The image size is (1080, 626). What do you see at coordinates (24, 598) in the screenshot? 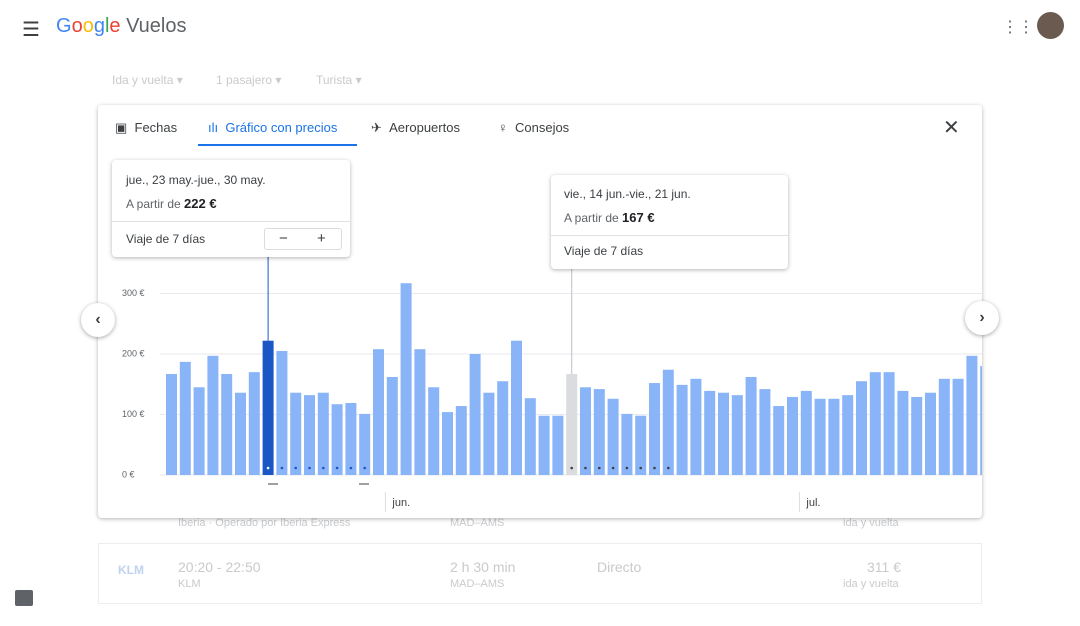
I see `feedback-icon` at bounding box center [24, 598].